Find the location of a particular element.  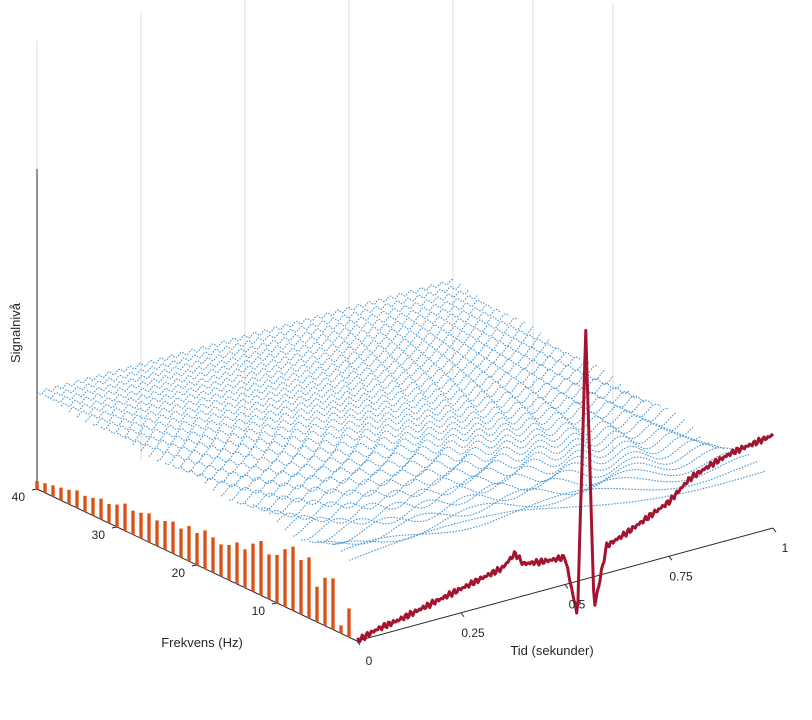

frequency-tick-label: 40 is located at coordinates (19, 497).